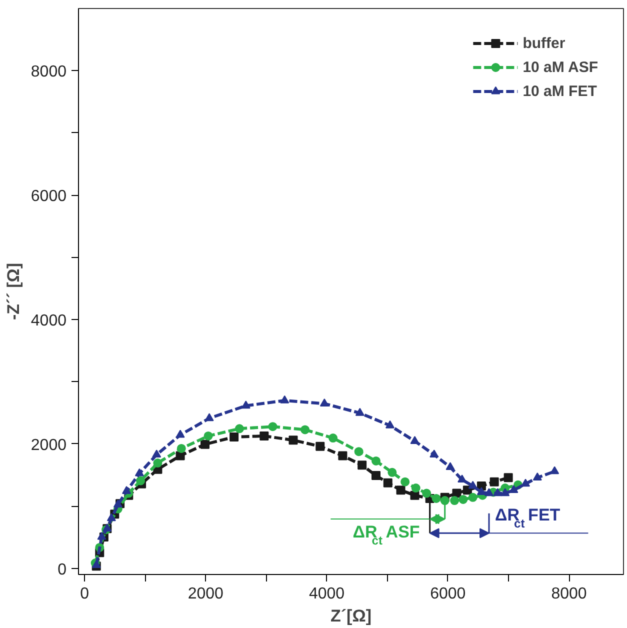 Image resolution: width=627 pixels, height=628 pixels. I want to click on x-axis-title: Z´[Ω], so click(351, 616).